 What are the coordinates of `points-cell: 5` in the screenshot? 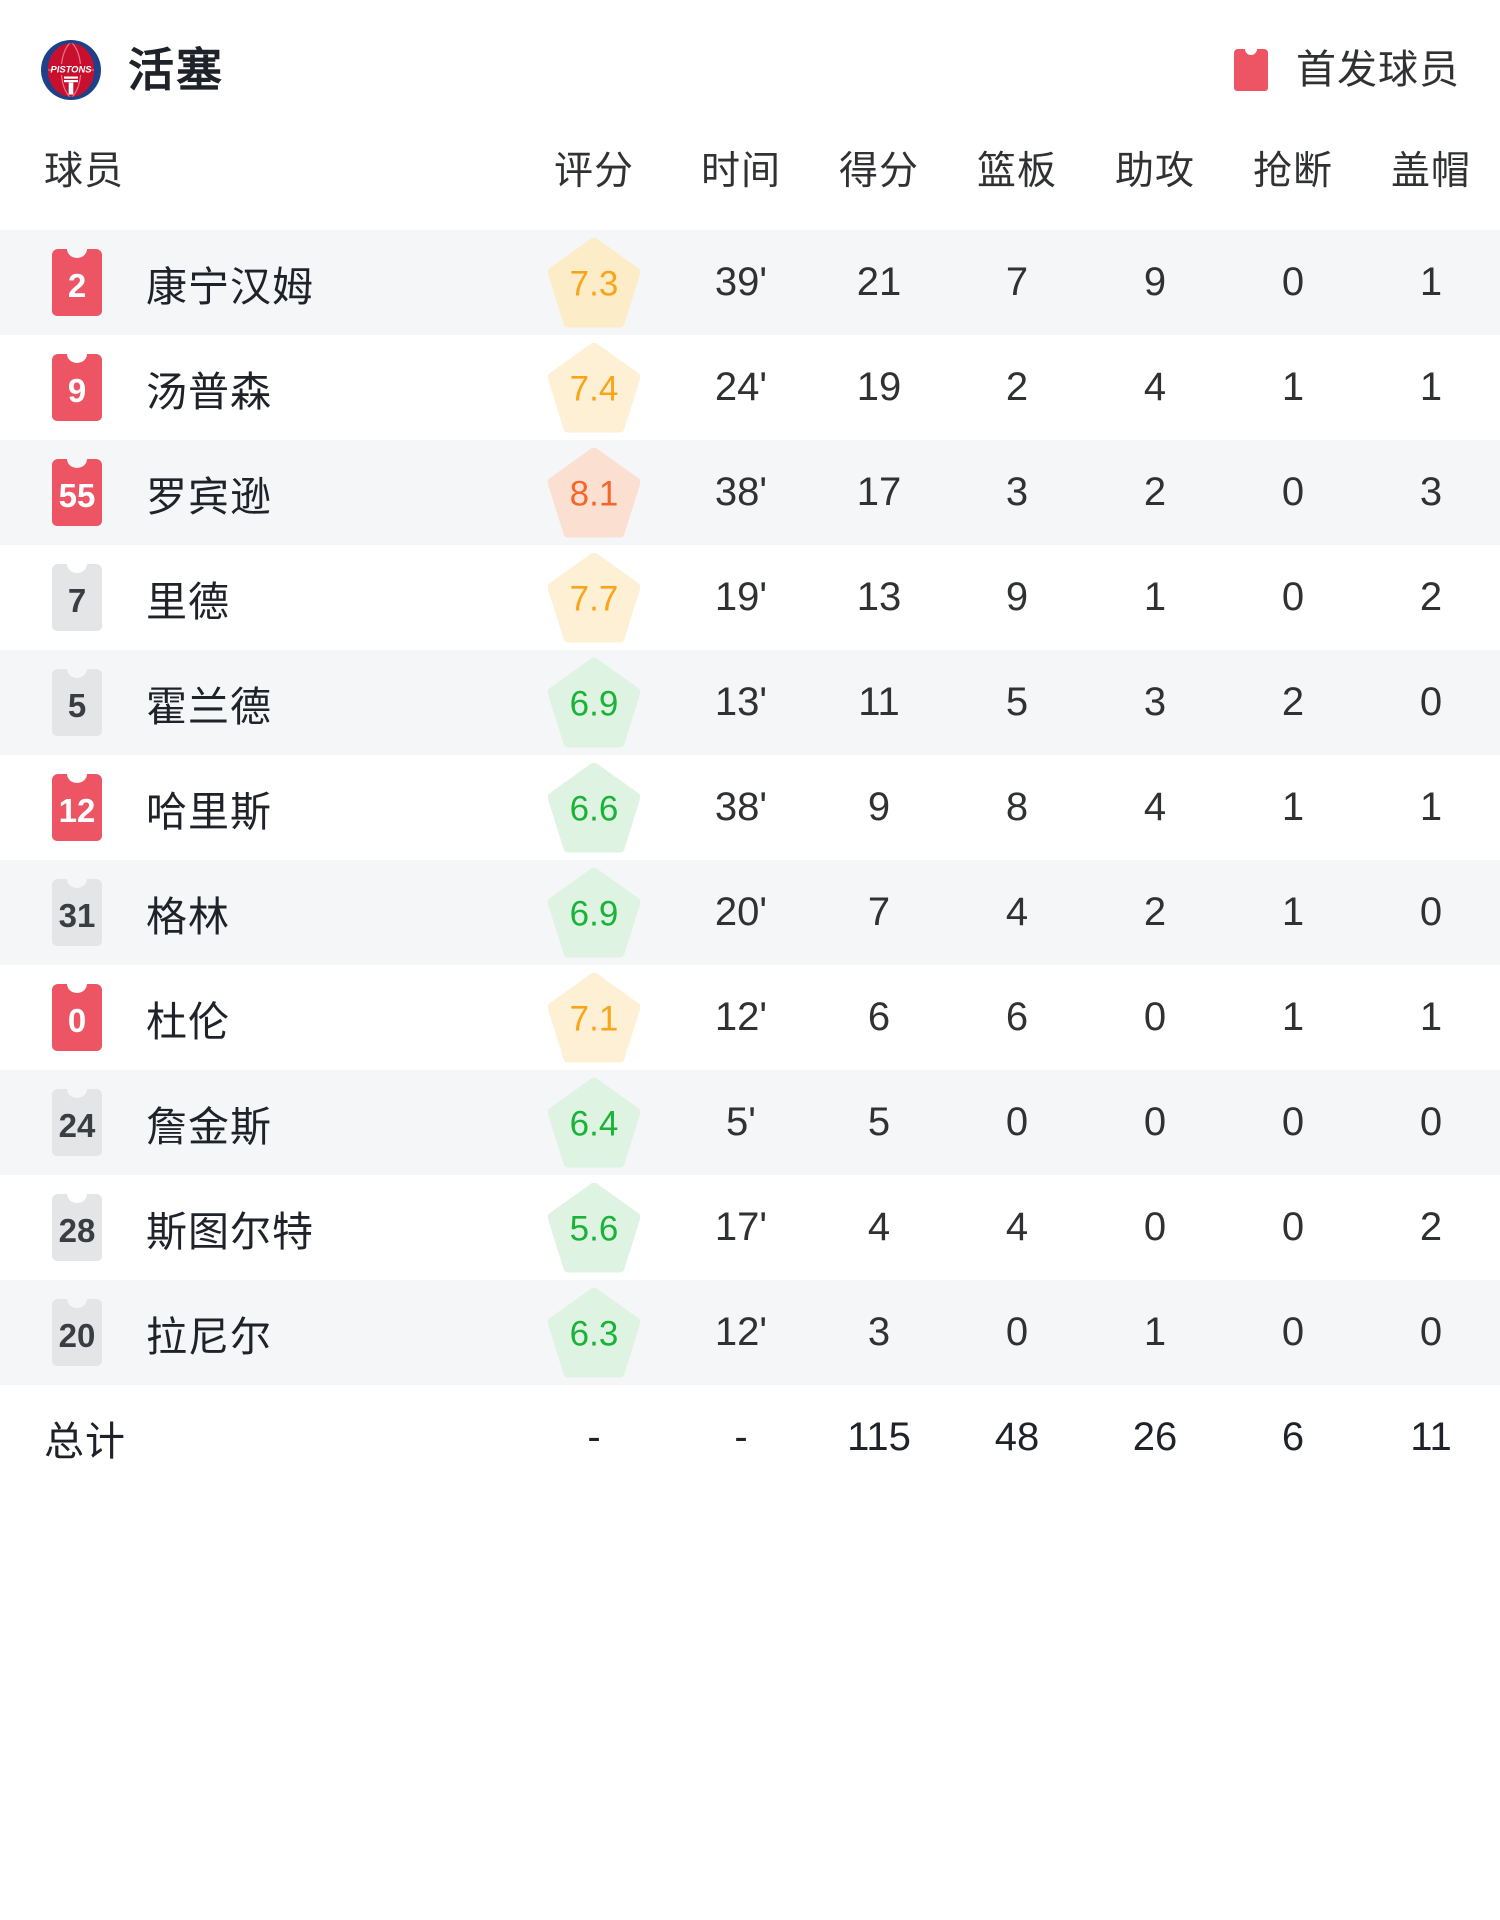 It's located at (879, 1122).